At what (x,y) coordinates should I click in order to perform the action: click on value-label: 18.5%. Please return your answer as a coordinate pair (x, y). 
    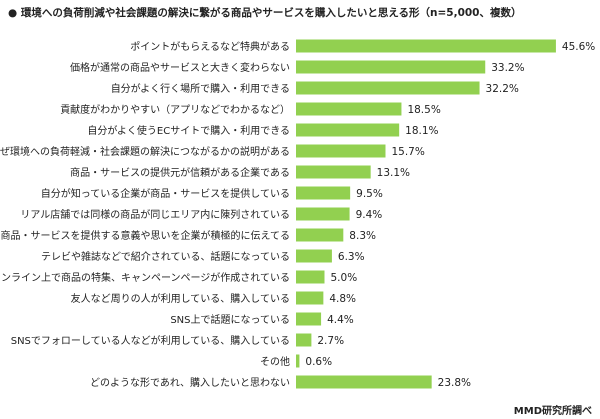
    Looking at the image, I should click on (423, 110).